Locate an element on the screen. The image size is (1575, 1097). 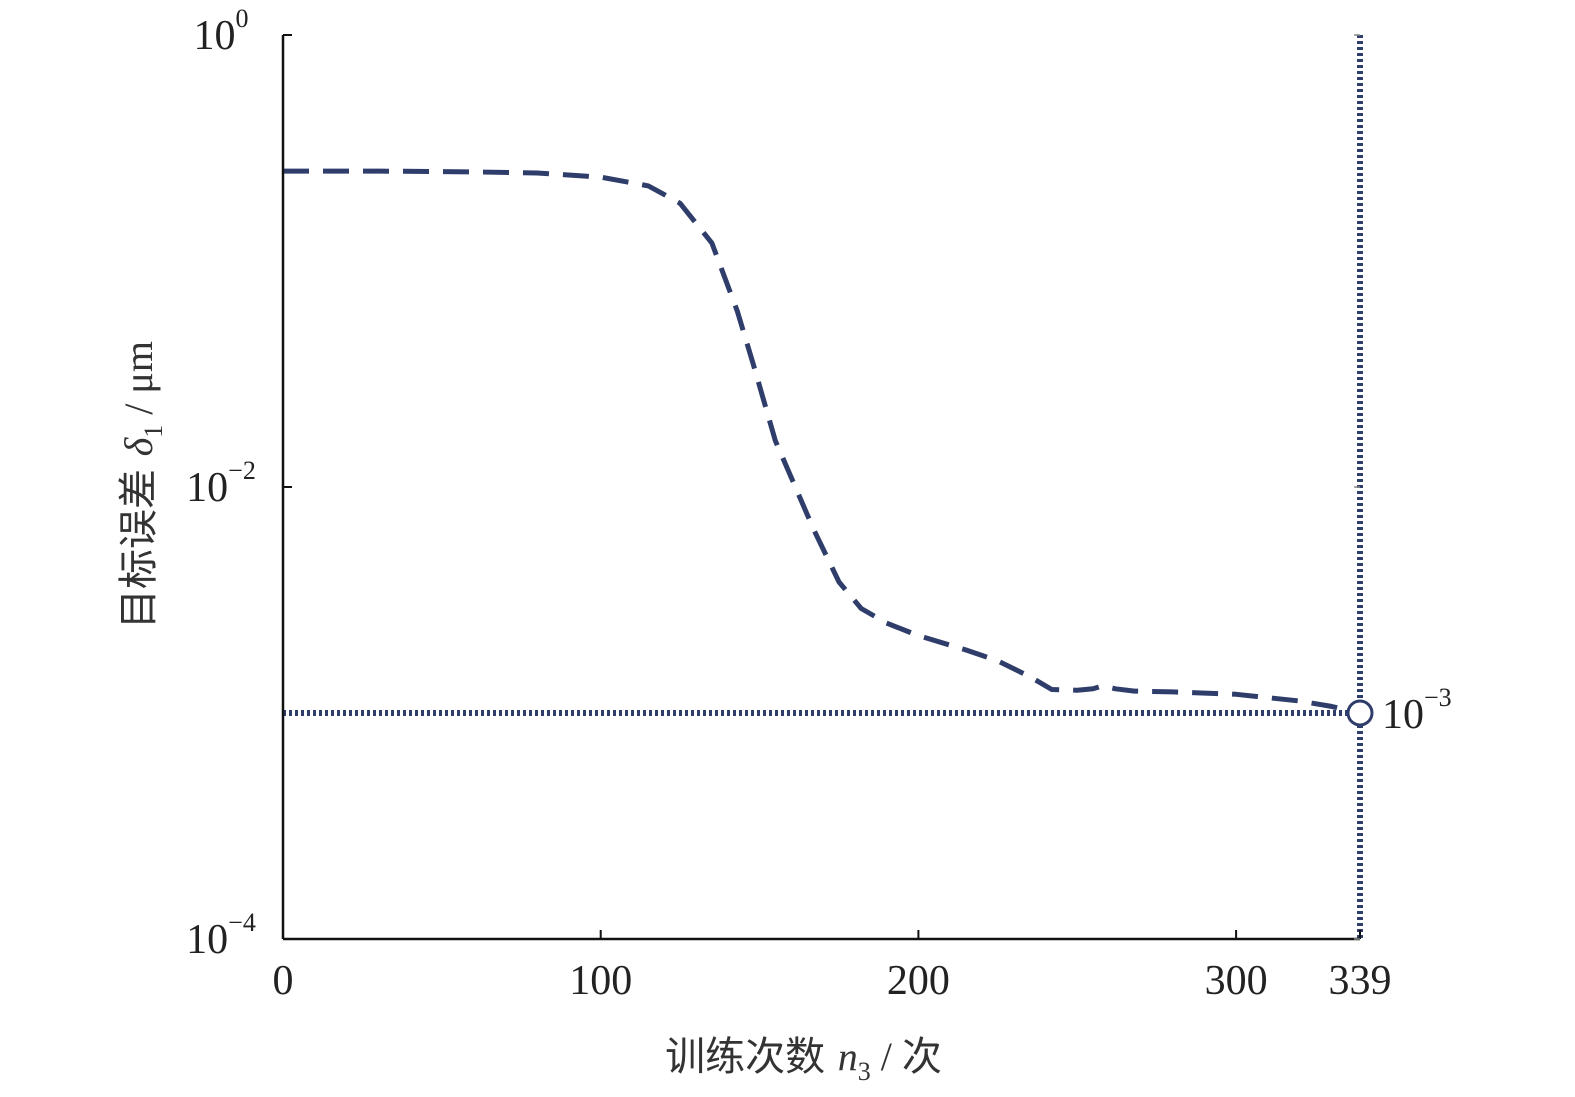
x-axis-title: 训练次数 n3 / 次 is located at coordinates (803, 1060).